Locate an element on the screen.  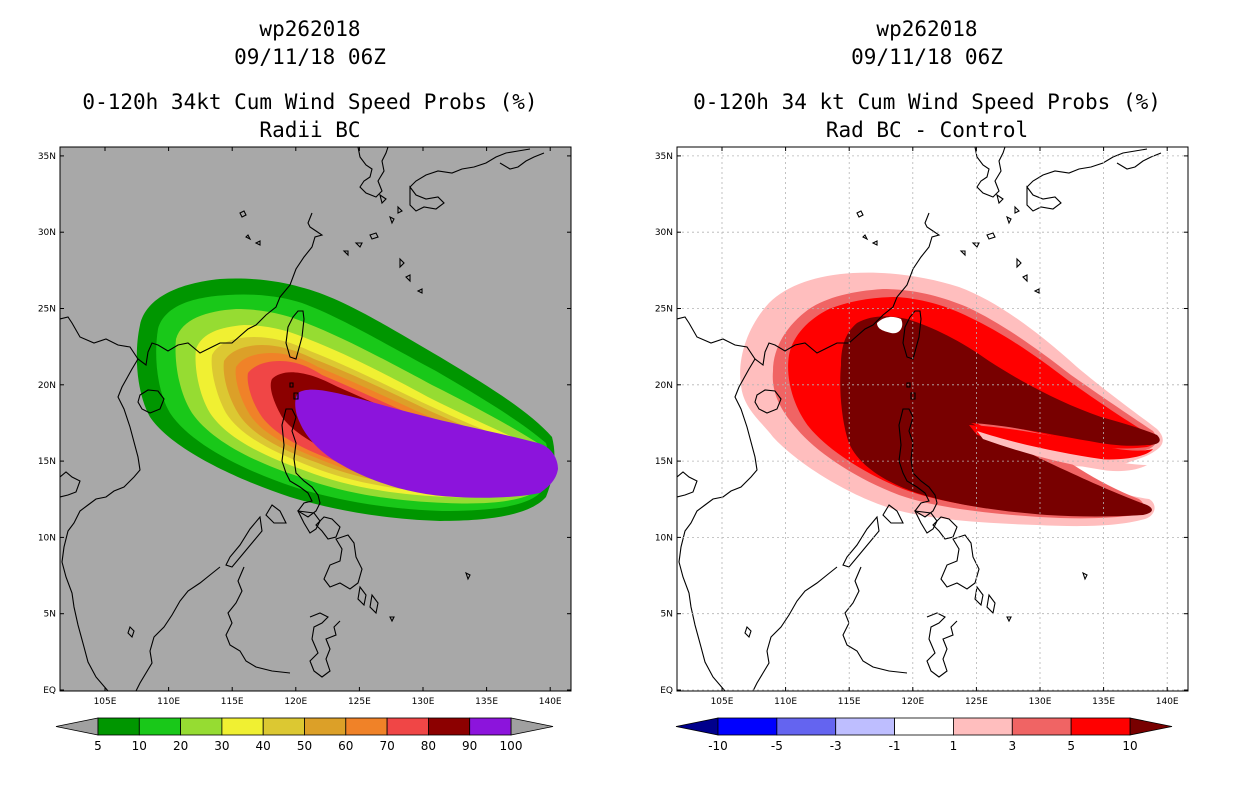
right-title: 0-120h 34 kt Cum Wind Speed Probs (%) is located at coordinates (927, 102).